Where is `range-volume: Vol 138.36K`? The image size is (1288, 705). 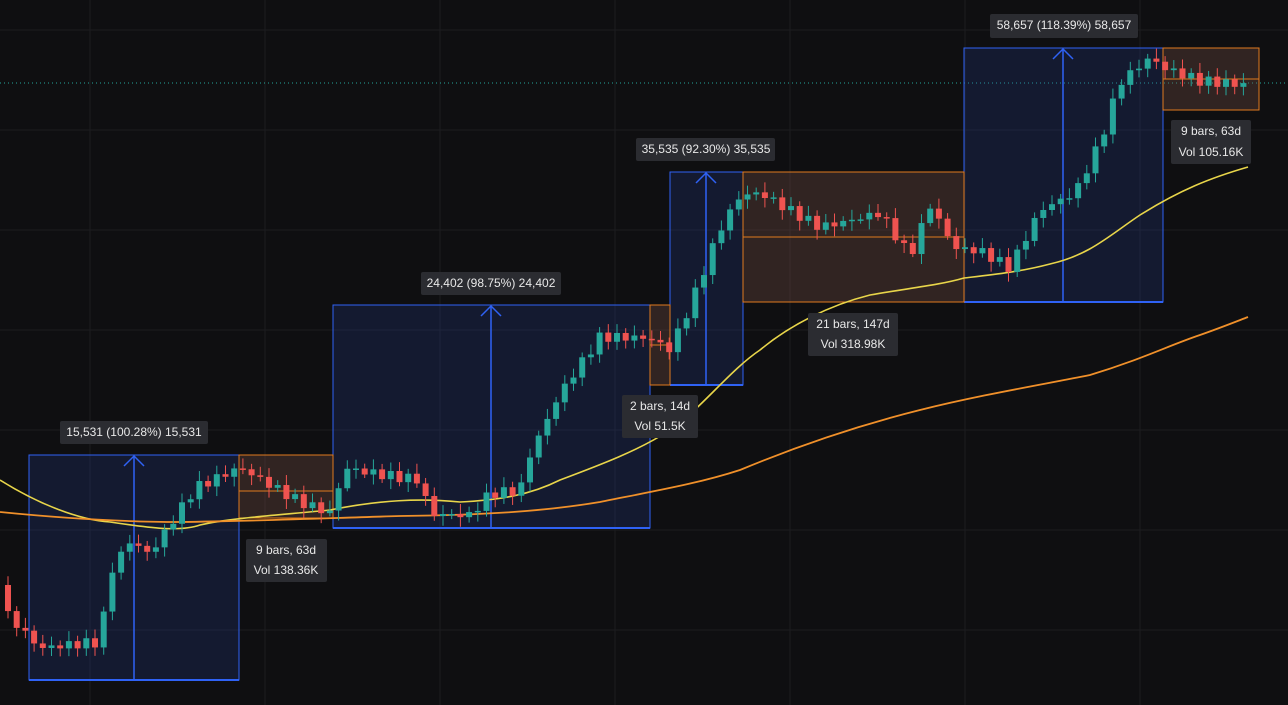 range-volume: Vol 138.36K is located at coordinates (286, 570).